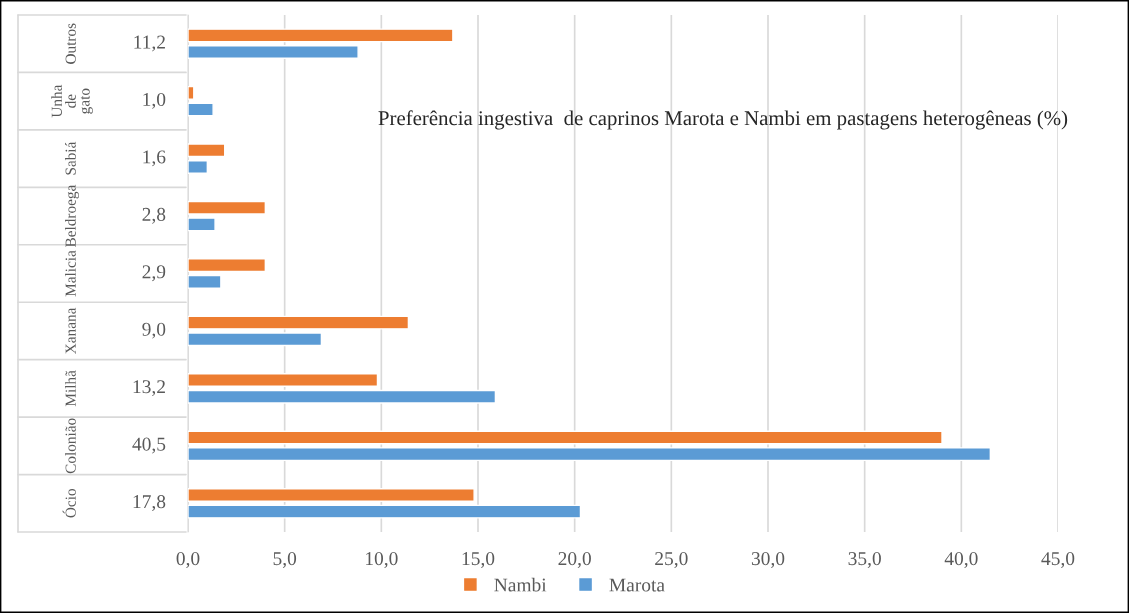 The height and width of the screenshot is (613, 1129). I want to click on x-tick-label: 40,0, so click(961, 560).